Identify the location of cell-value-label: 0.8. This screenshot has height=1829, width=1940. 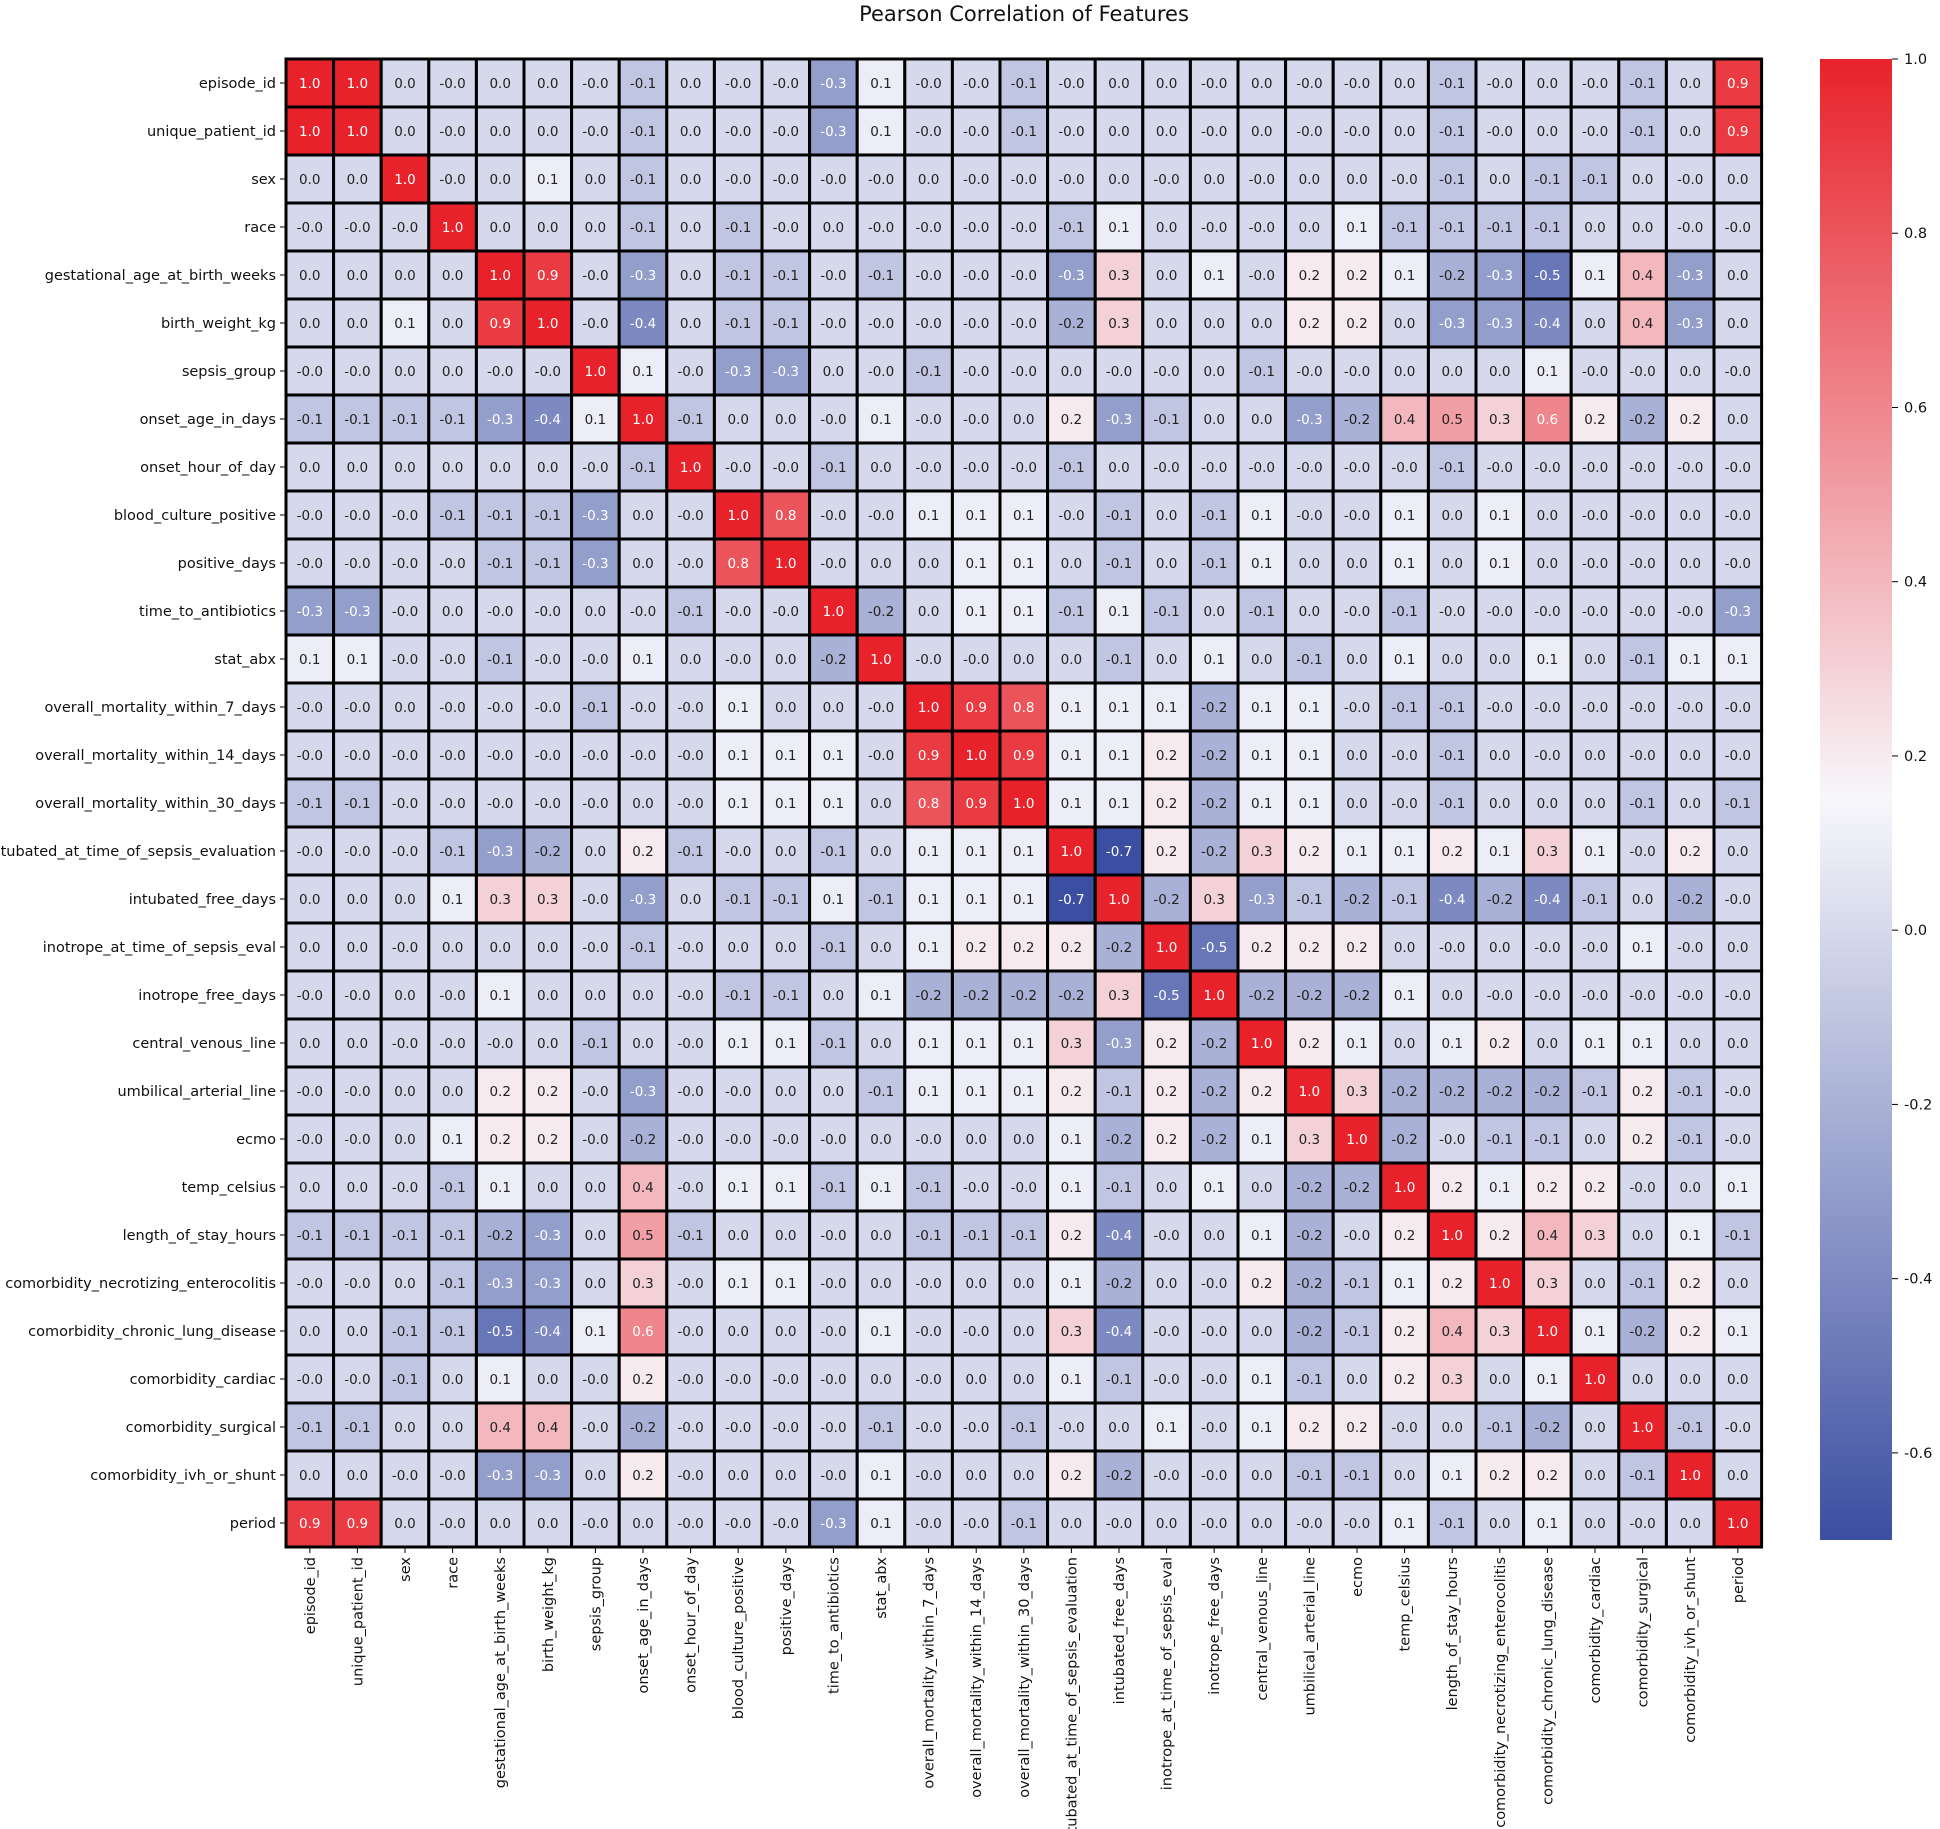
(928, 804).